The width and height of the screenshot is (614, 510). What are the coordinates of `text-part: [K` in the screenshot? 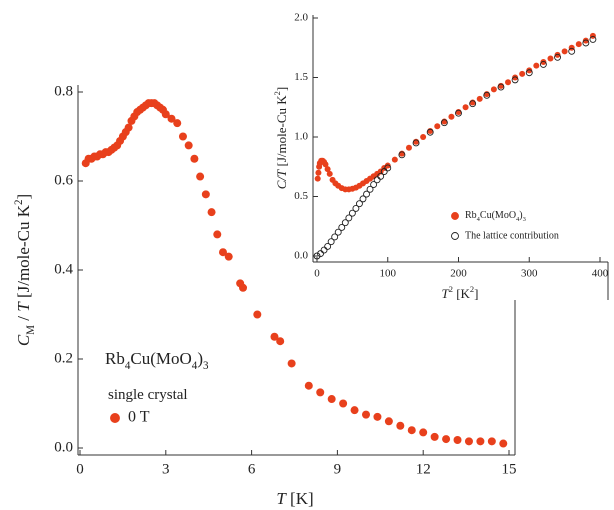 It's located at (462, 293).